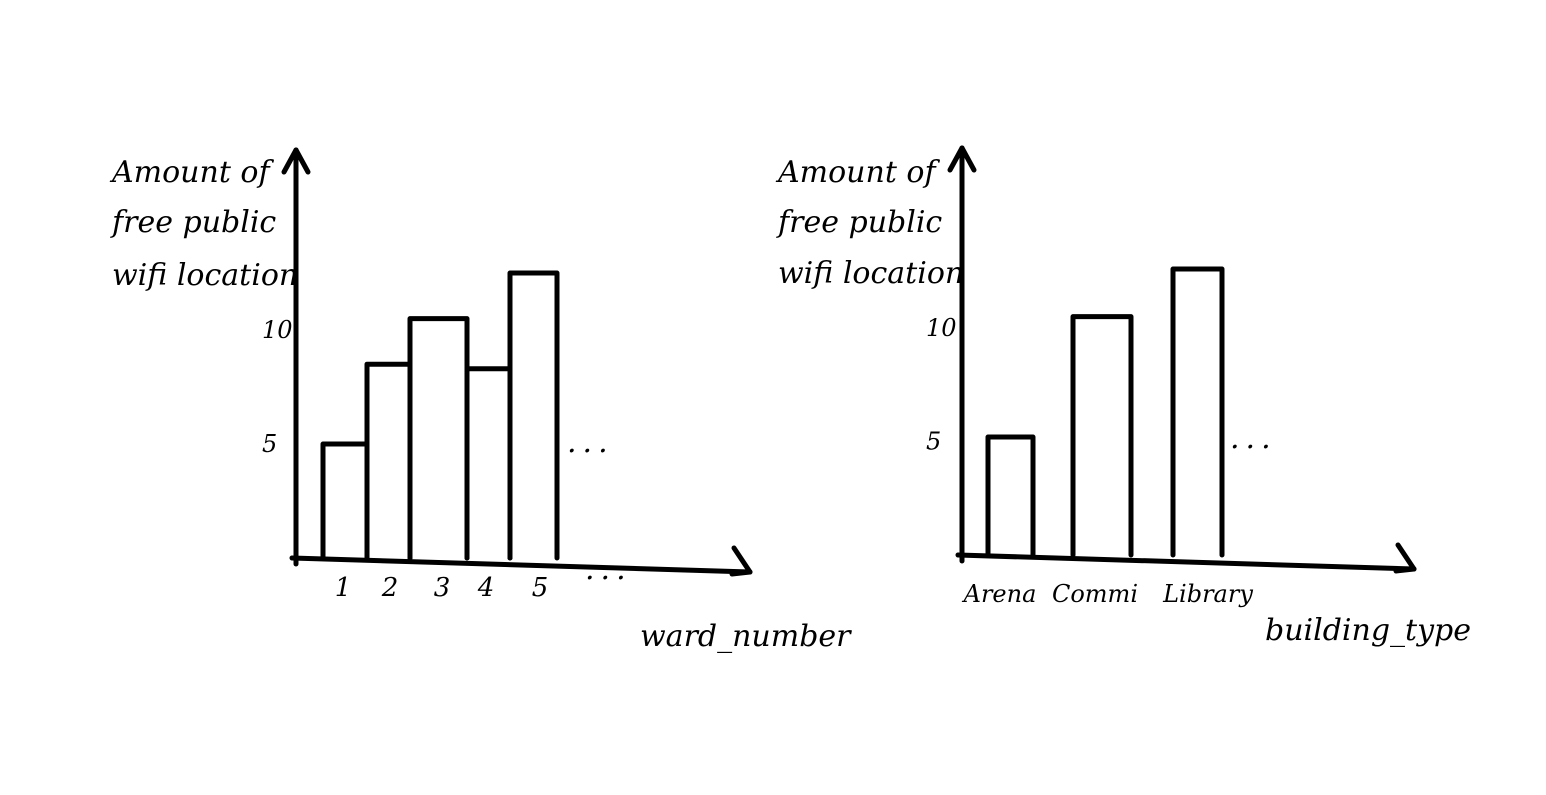 Image resolution: width=1546 pixels, height=795 pixels. Describe the element at coordinates (1197, 412) in the screenshot. I see `bar-library` at that location.